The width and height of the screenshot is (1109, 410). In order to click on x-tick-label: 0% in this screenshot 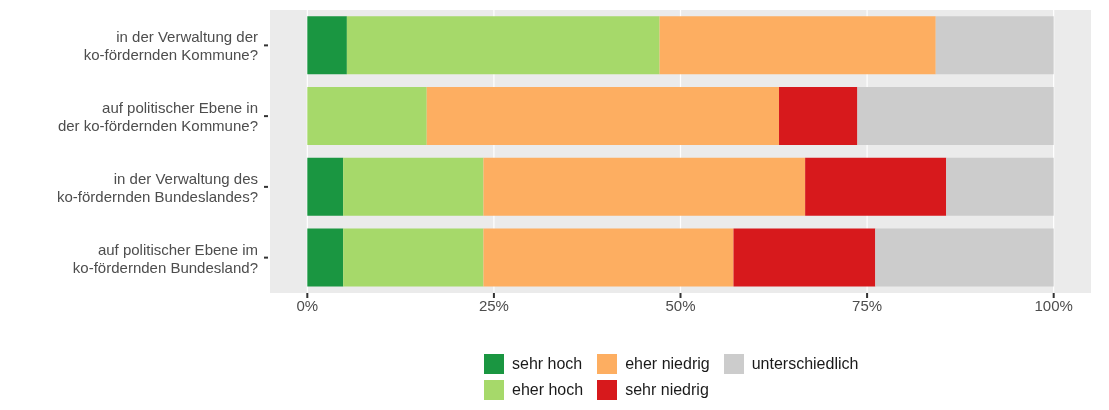, I will do `click(307, 305)`.